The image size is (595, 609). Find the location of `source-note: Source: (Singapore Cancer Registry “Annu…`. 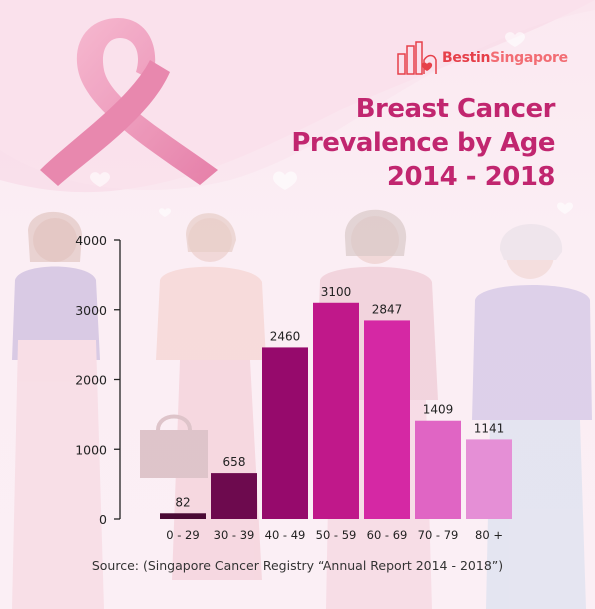

source-note: Source: (Singapore Cancer Registry “Annu… is located at coordinates (297, 565).